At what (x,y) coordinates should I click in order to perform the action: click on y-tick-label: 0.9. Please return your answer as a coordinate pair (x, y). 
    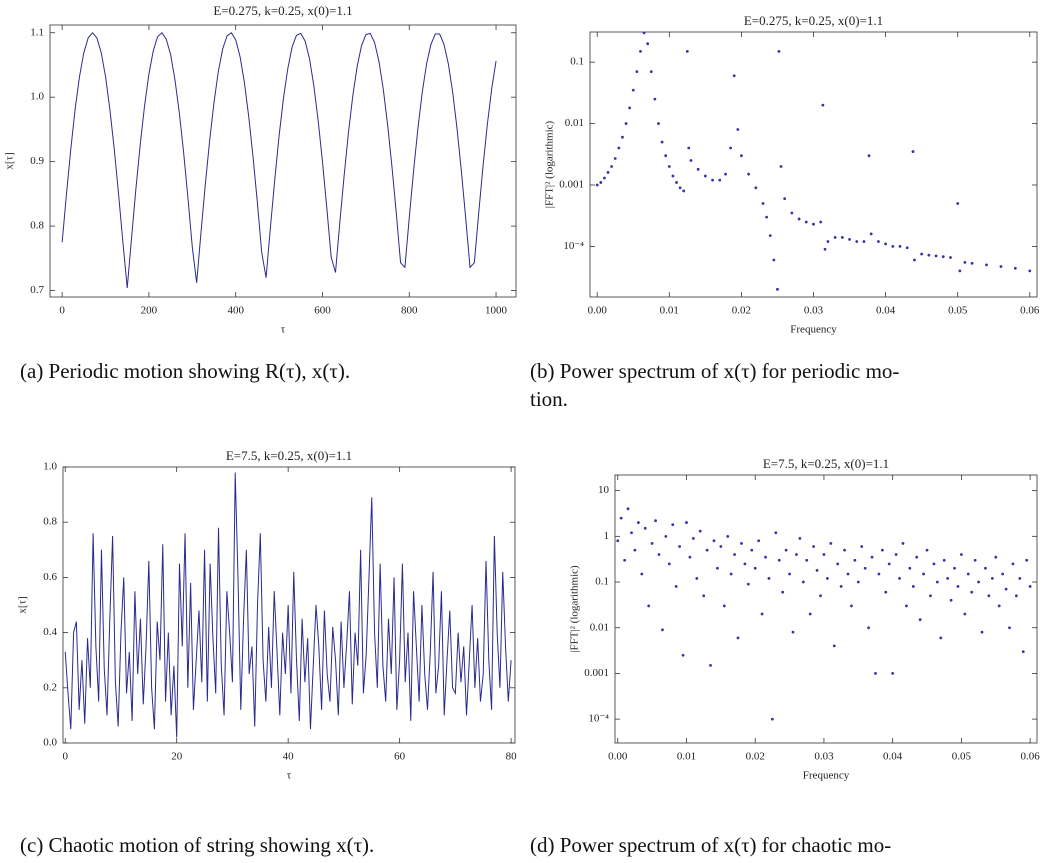
    Looking at the image, I should click on (37, 161).